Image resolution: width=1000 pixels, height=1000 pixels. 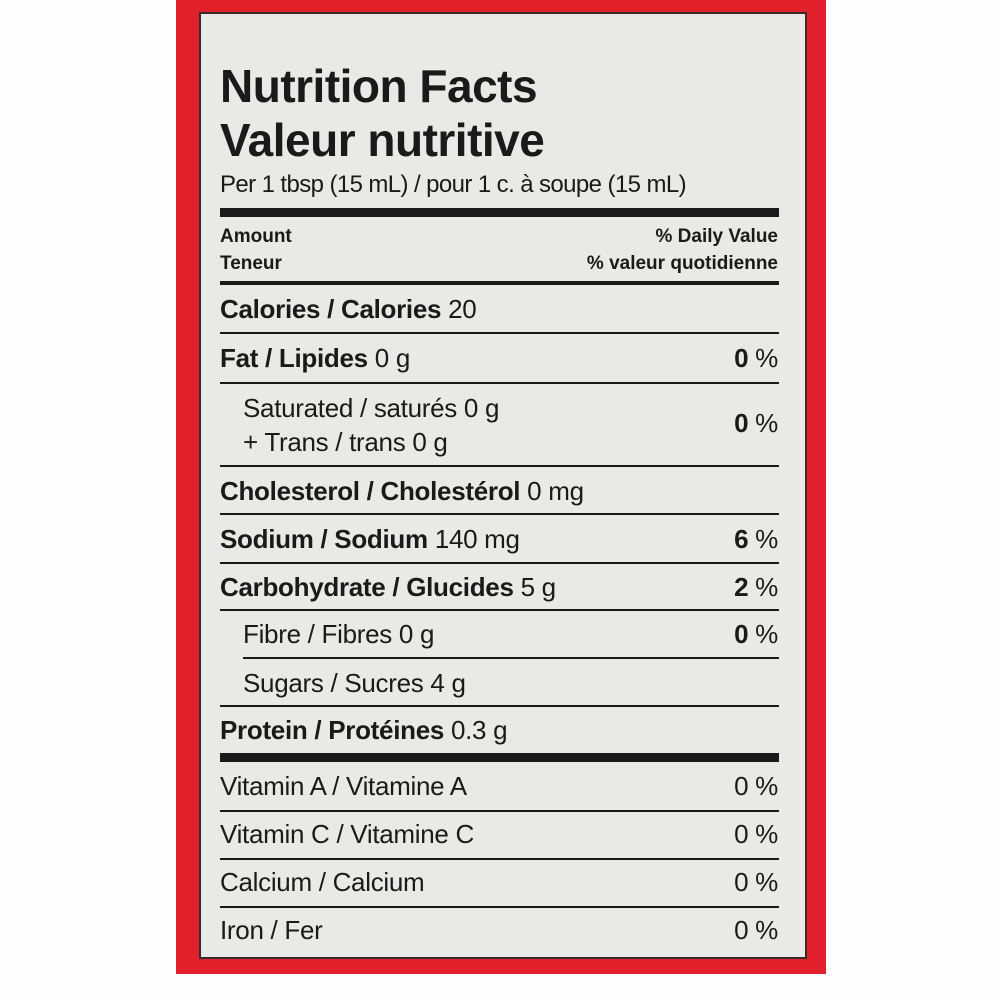 What do you see at coordinates (756, 634) in the screenshot?
I see `fibre-dv: 0 %` at bounding box center [756, 634].